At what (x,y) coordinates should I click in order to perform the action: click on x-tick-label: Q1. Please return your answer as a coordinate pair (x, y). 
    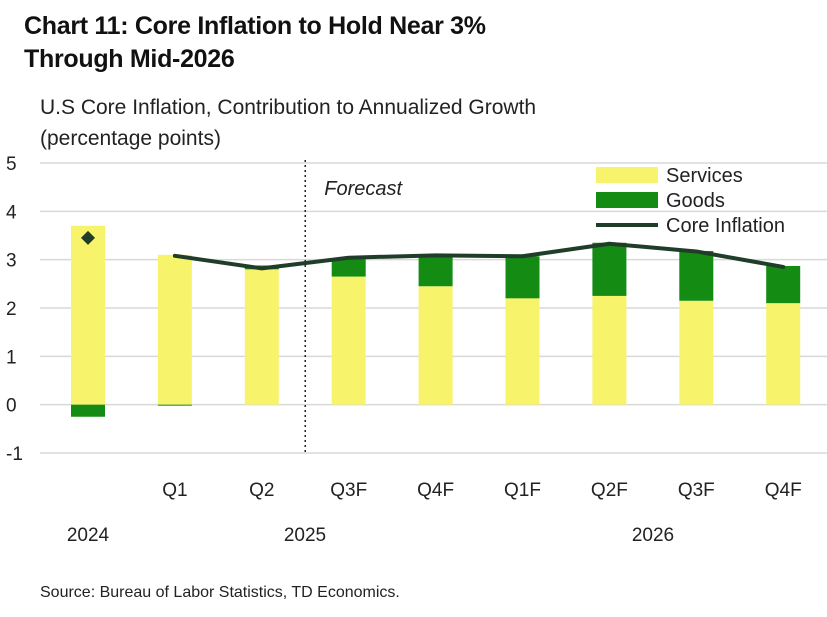
    Looking at the image, I should click on (174, 490).